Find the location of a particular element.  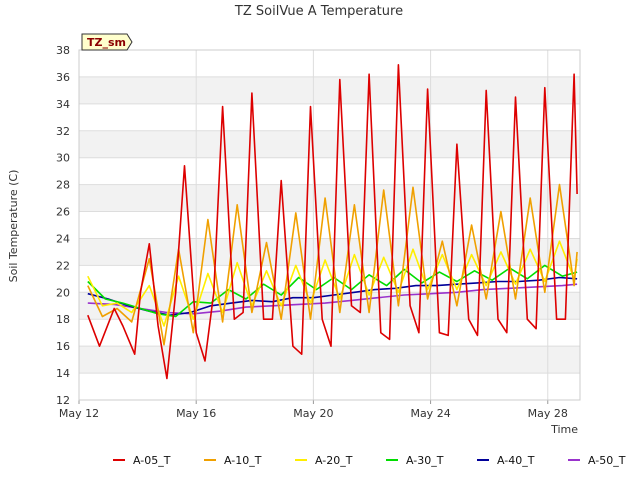

x-tick-labels: May 12 May 16 May 20 May 24 May 28 is located at coordinates (313, 413).